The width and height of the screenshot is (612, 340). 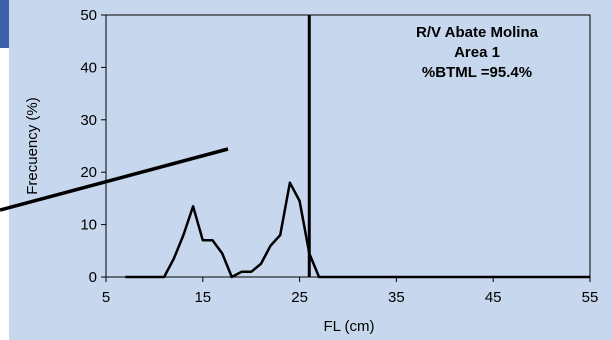 I want to click on annotation-vessel: R/V Abate Molina, so click(x=477, y=32).